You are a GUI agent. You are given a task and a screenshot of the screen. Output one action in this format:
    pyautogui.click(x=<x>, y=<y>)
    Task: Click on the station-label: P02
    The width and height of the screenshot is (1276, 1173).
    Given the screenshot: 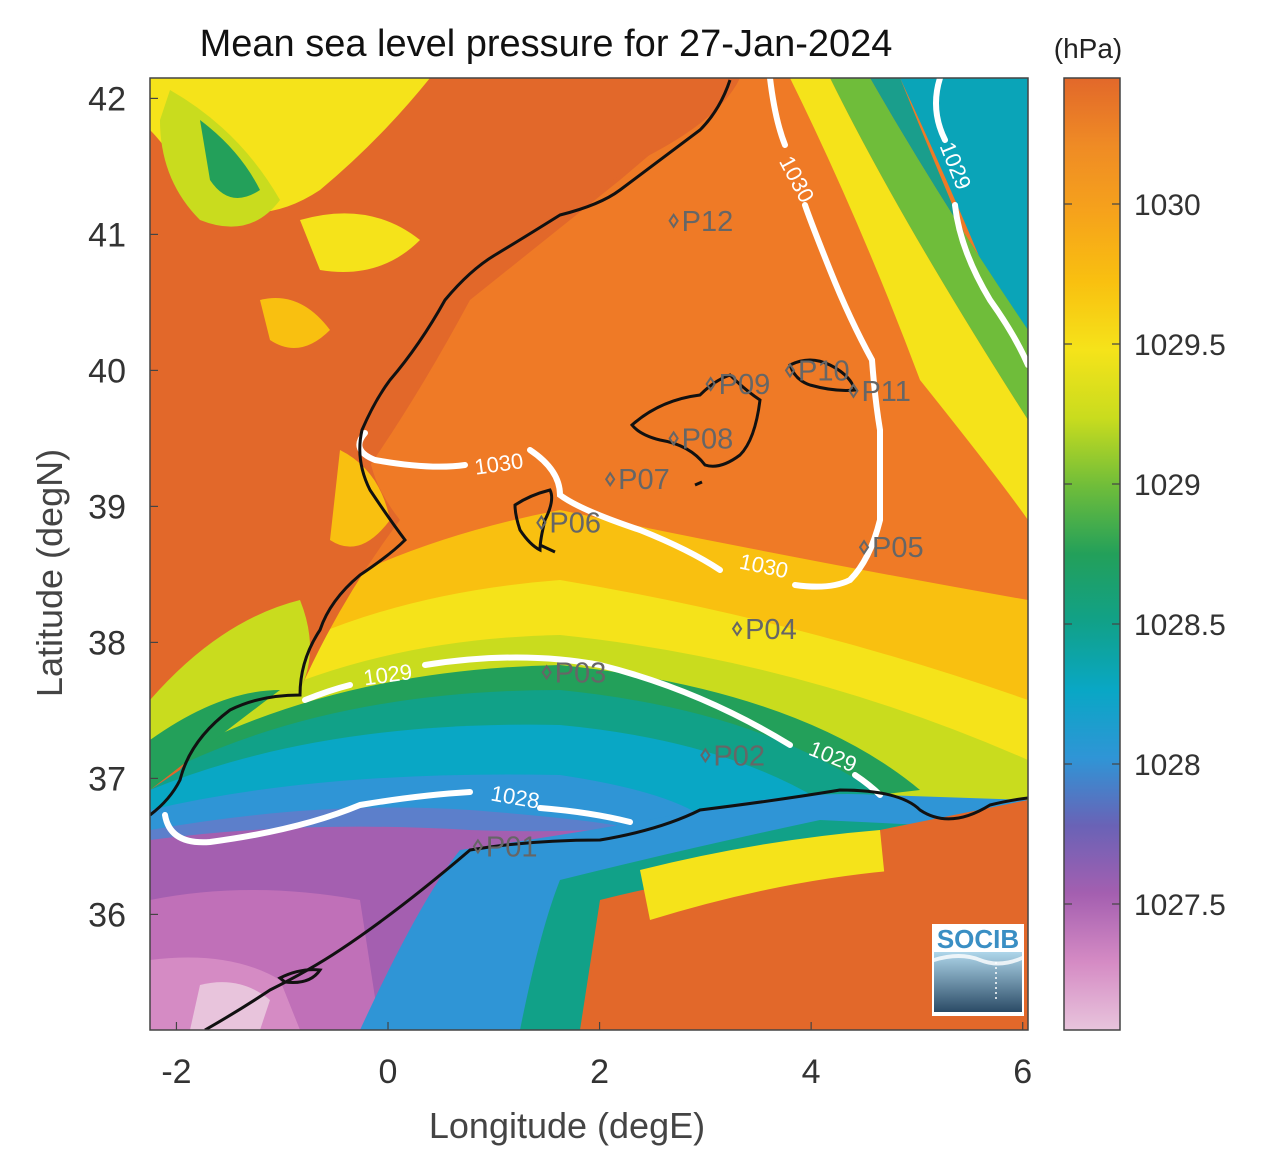 What is the action you would take?
    pyautogui.click(x=739, y=756)
    